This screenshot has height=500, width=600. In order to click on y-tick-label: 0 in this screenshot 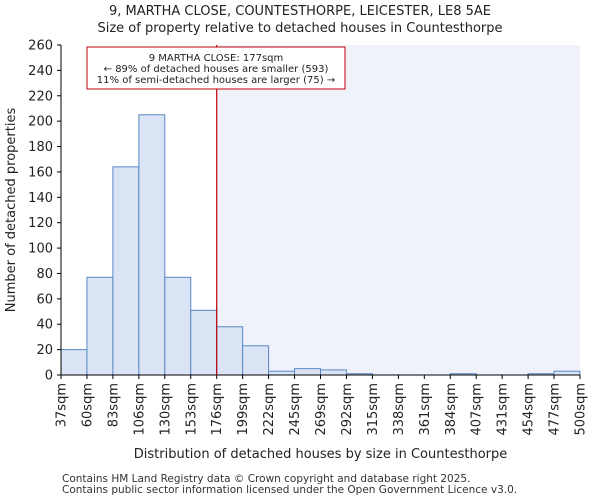, I will do `click(49, 376)`.